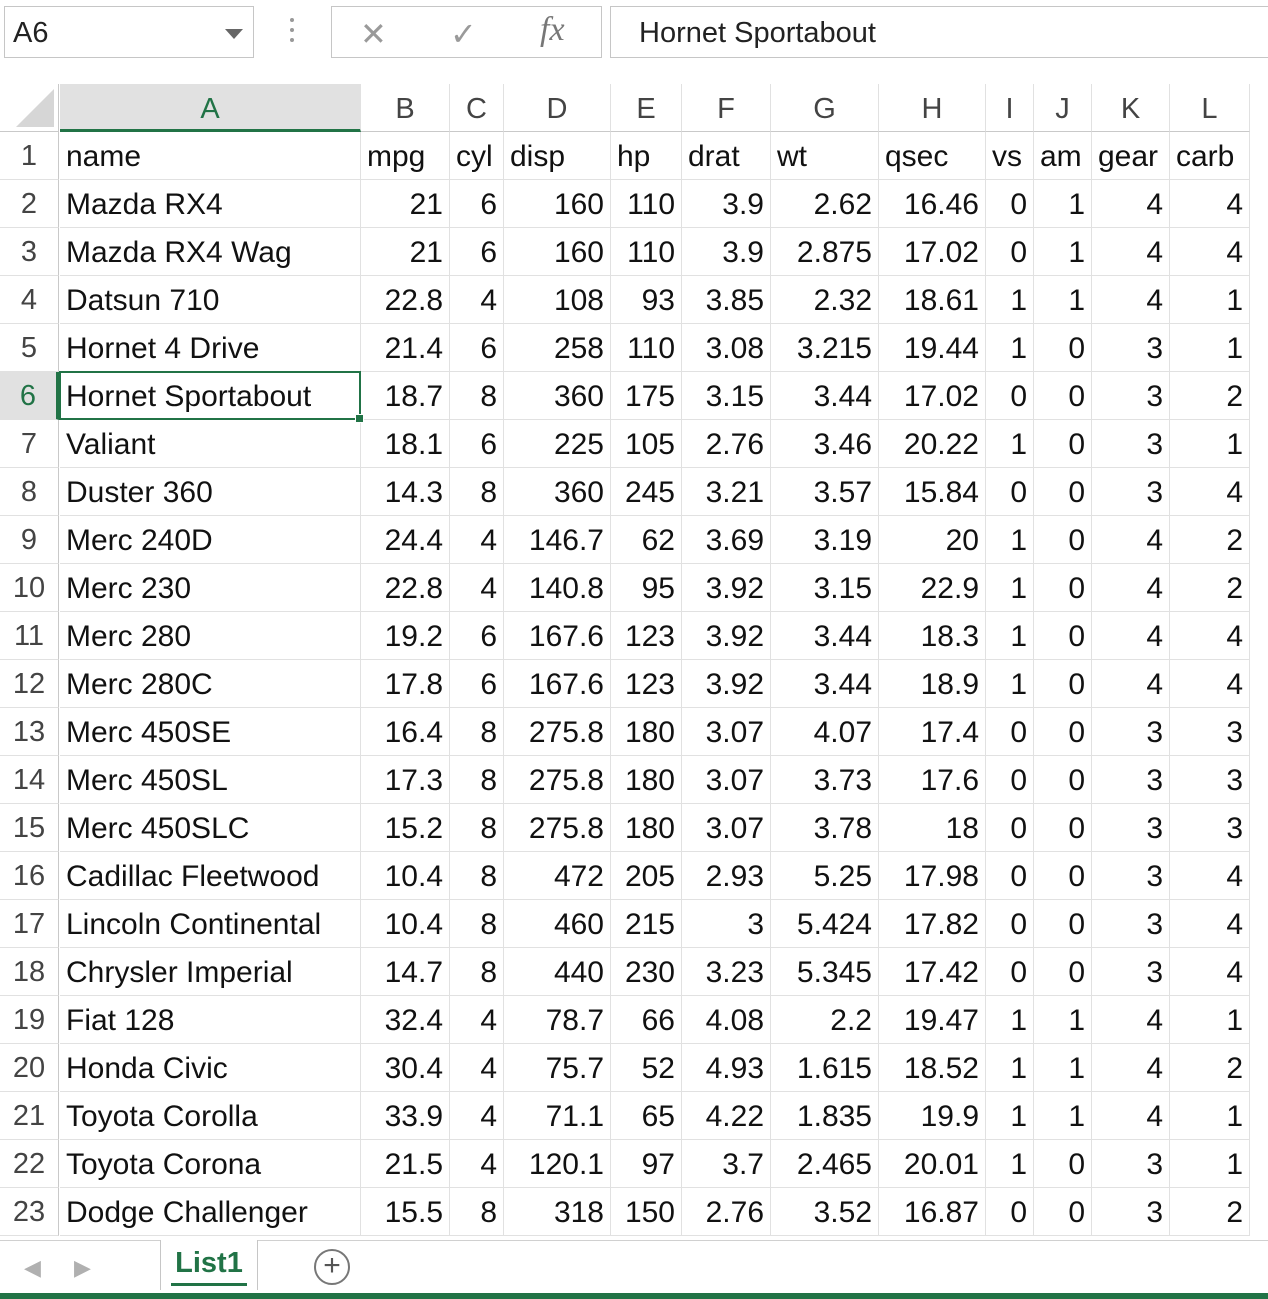  What do you see at coordinates (932, 300) in the screenshot?
I see `table-cell: 18.61` at bounding box center [932, 300].